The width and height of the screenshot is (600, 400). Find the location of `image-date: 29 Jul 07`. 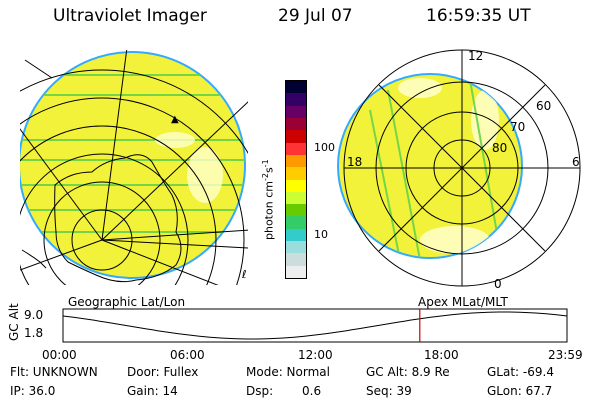

image-date: 29 Jul 07 is located at coordinates (315, 16).